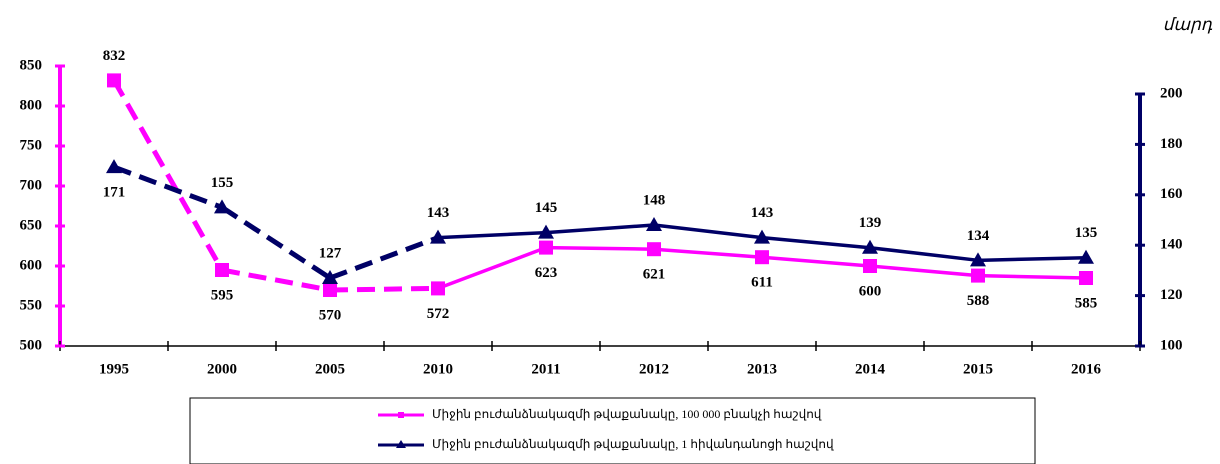  Describe the element at coordinates (870, 223) in the screenshot. I see `data-label: 139` at that location.